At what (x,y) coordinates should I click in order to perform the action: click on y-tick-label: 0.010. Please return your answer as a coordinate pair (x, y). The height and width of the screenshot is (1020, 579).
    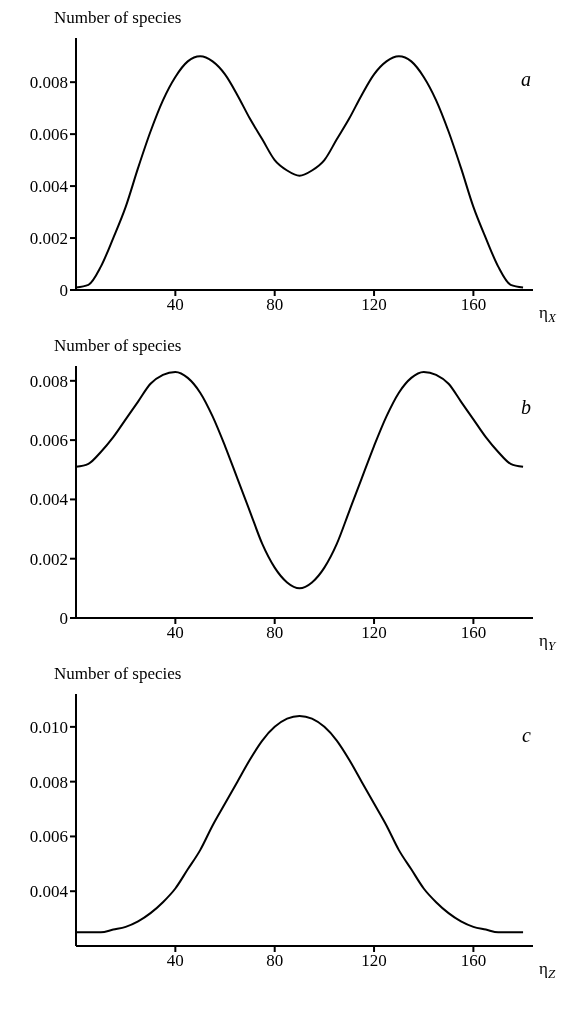
    Looking at the image, I should click on (48, 727).